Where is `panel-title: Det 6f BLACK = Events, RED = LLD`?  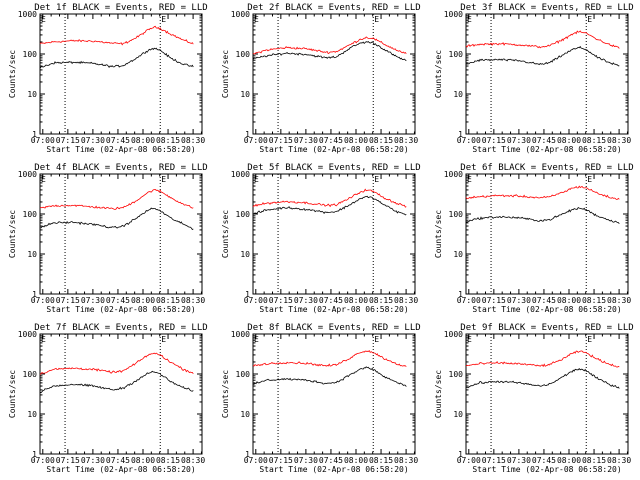 panel-title: Det 6f BLACK = Events, RED = LLD is located at coordinates (546, 168).